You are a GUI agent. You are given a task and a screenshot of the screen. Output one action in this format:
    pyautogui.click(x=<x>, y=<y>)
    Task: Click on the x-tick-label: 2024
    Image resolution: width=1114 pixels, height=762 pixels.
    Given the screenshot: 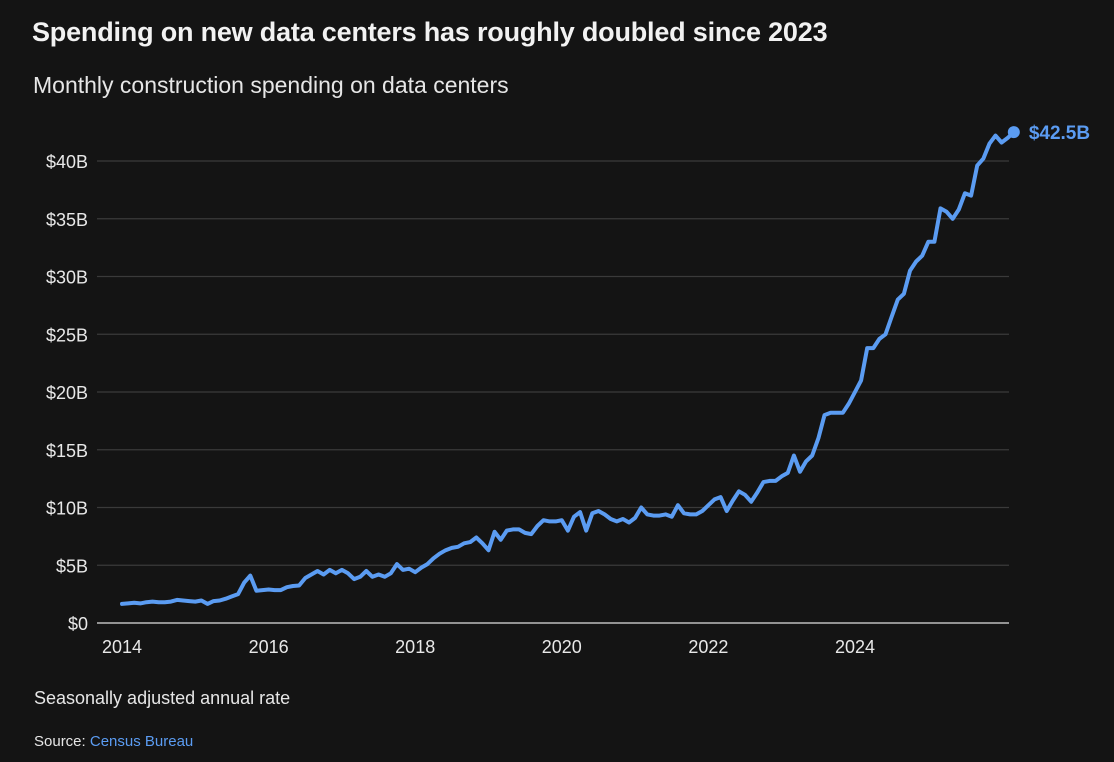 What is the action you would take?
    pyautogui.click(x=855, y=647)
    